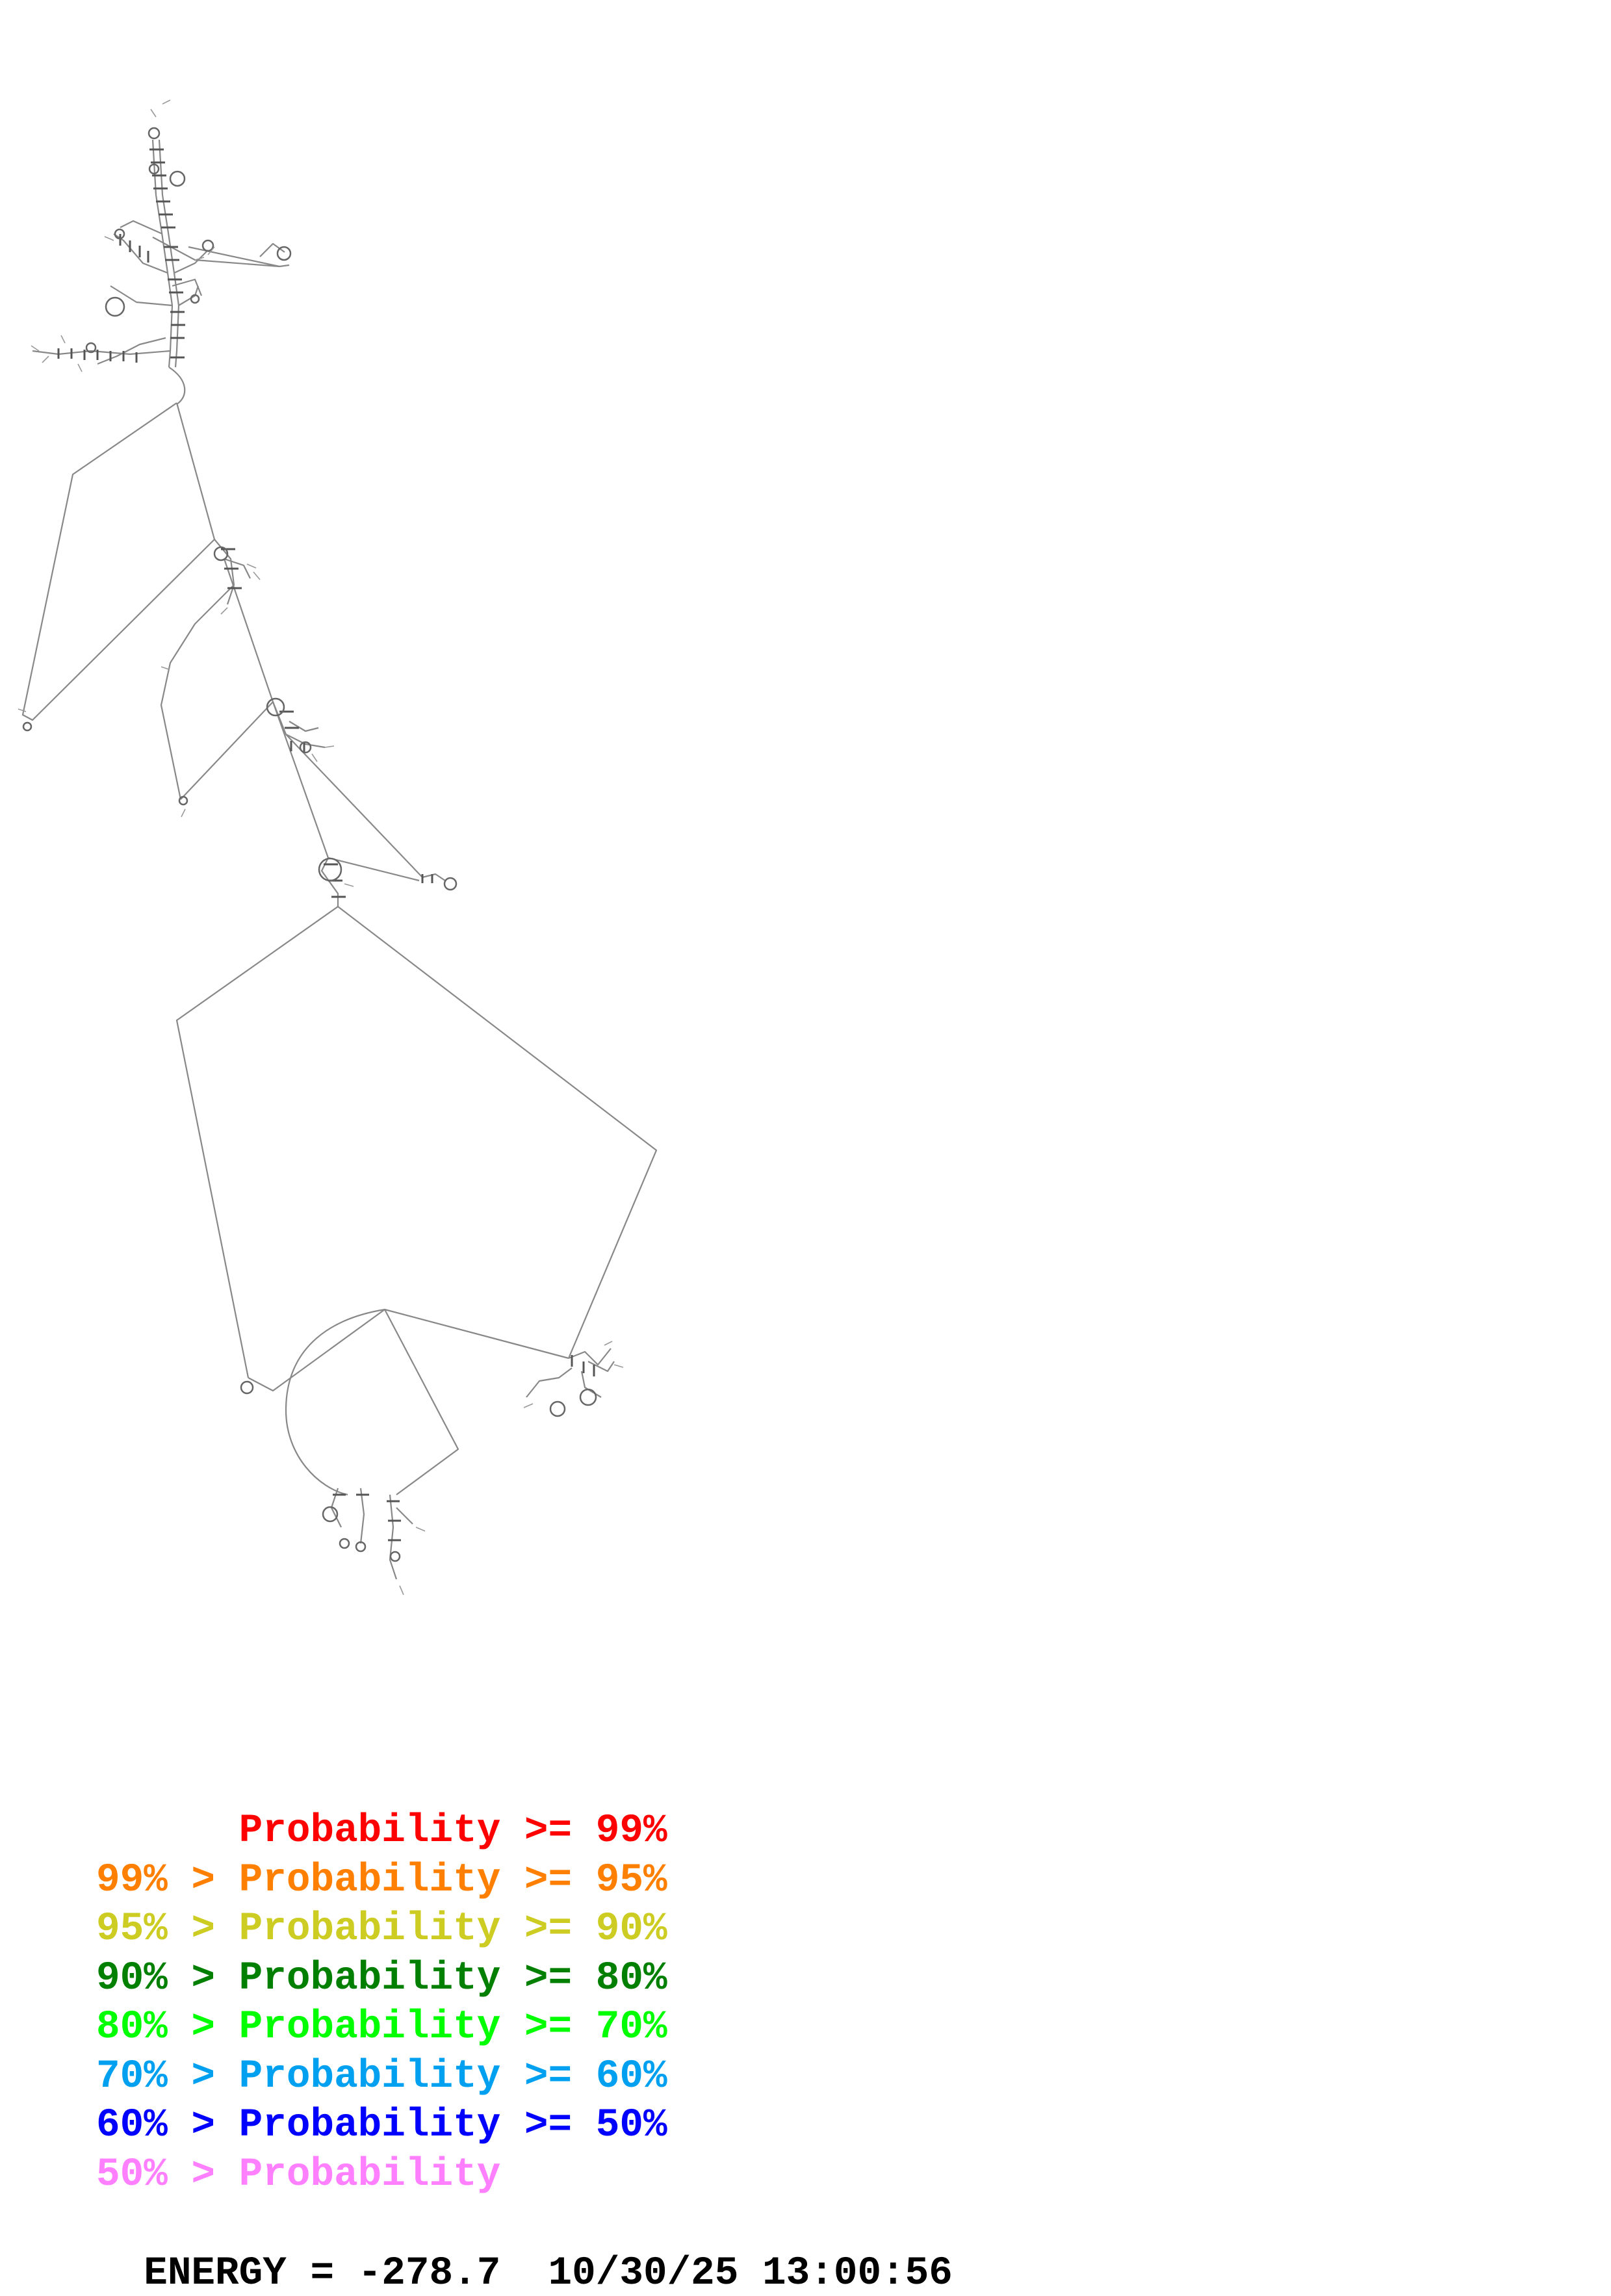  Describe the element at coordinates (858, 2273) in the screenshot. I see `timestamp-time: 13:00:56` at that location.